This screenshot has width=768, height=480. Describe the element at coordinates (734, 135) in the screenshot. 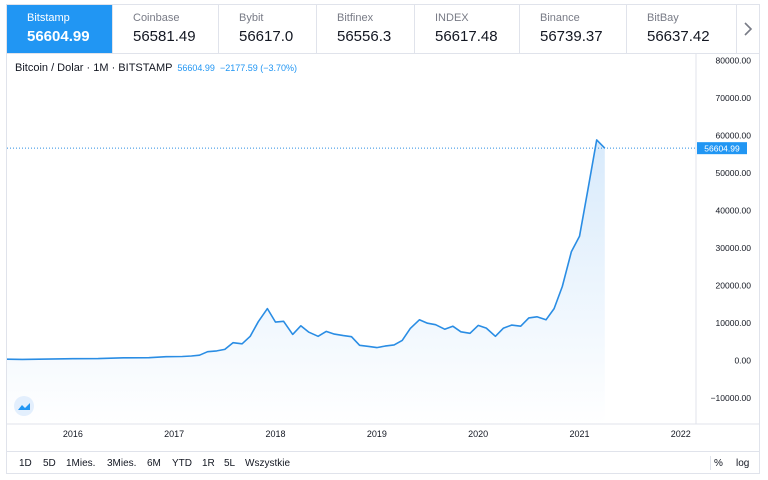

I see `y-tick-label: 60000.00` at that location.